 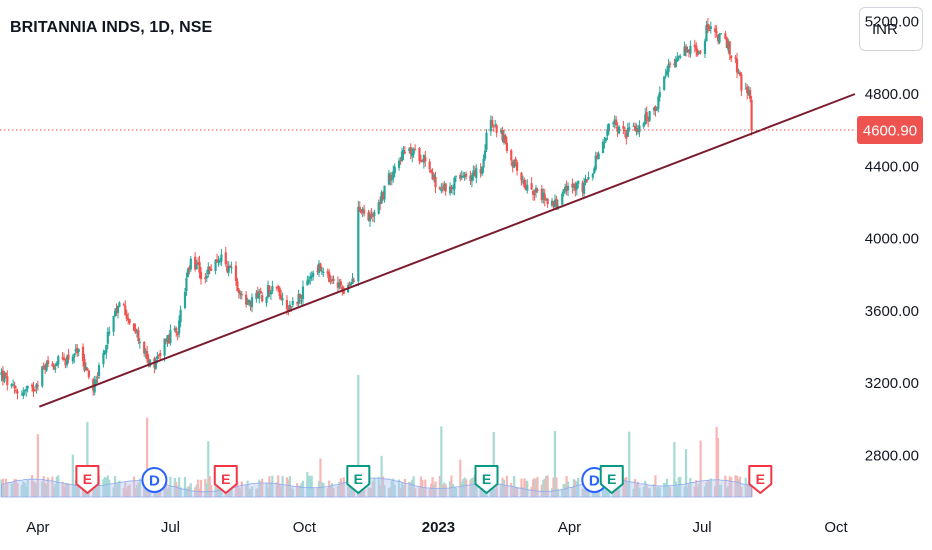 I want to click on earnings-label: E, so click(x=611, y=479).